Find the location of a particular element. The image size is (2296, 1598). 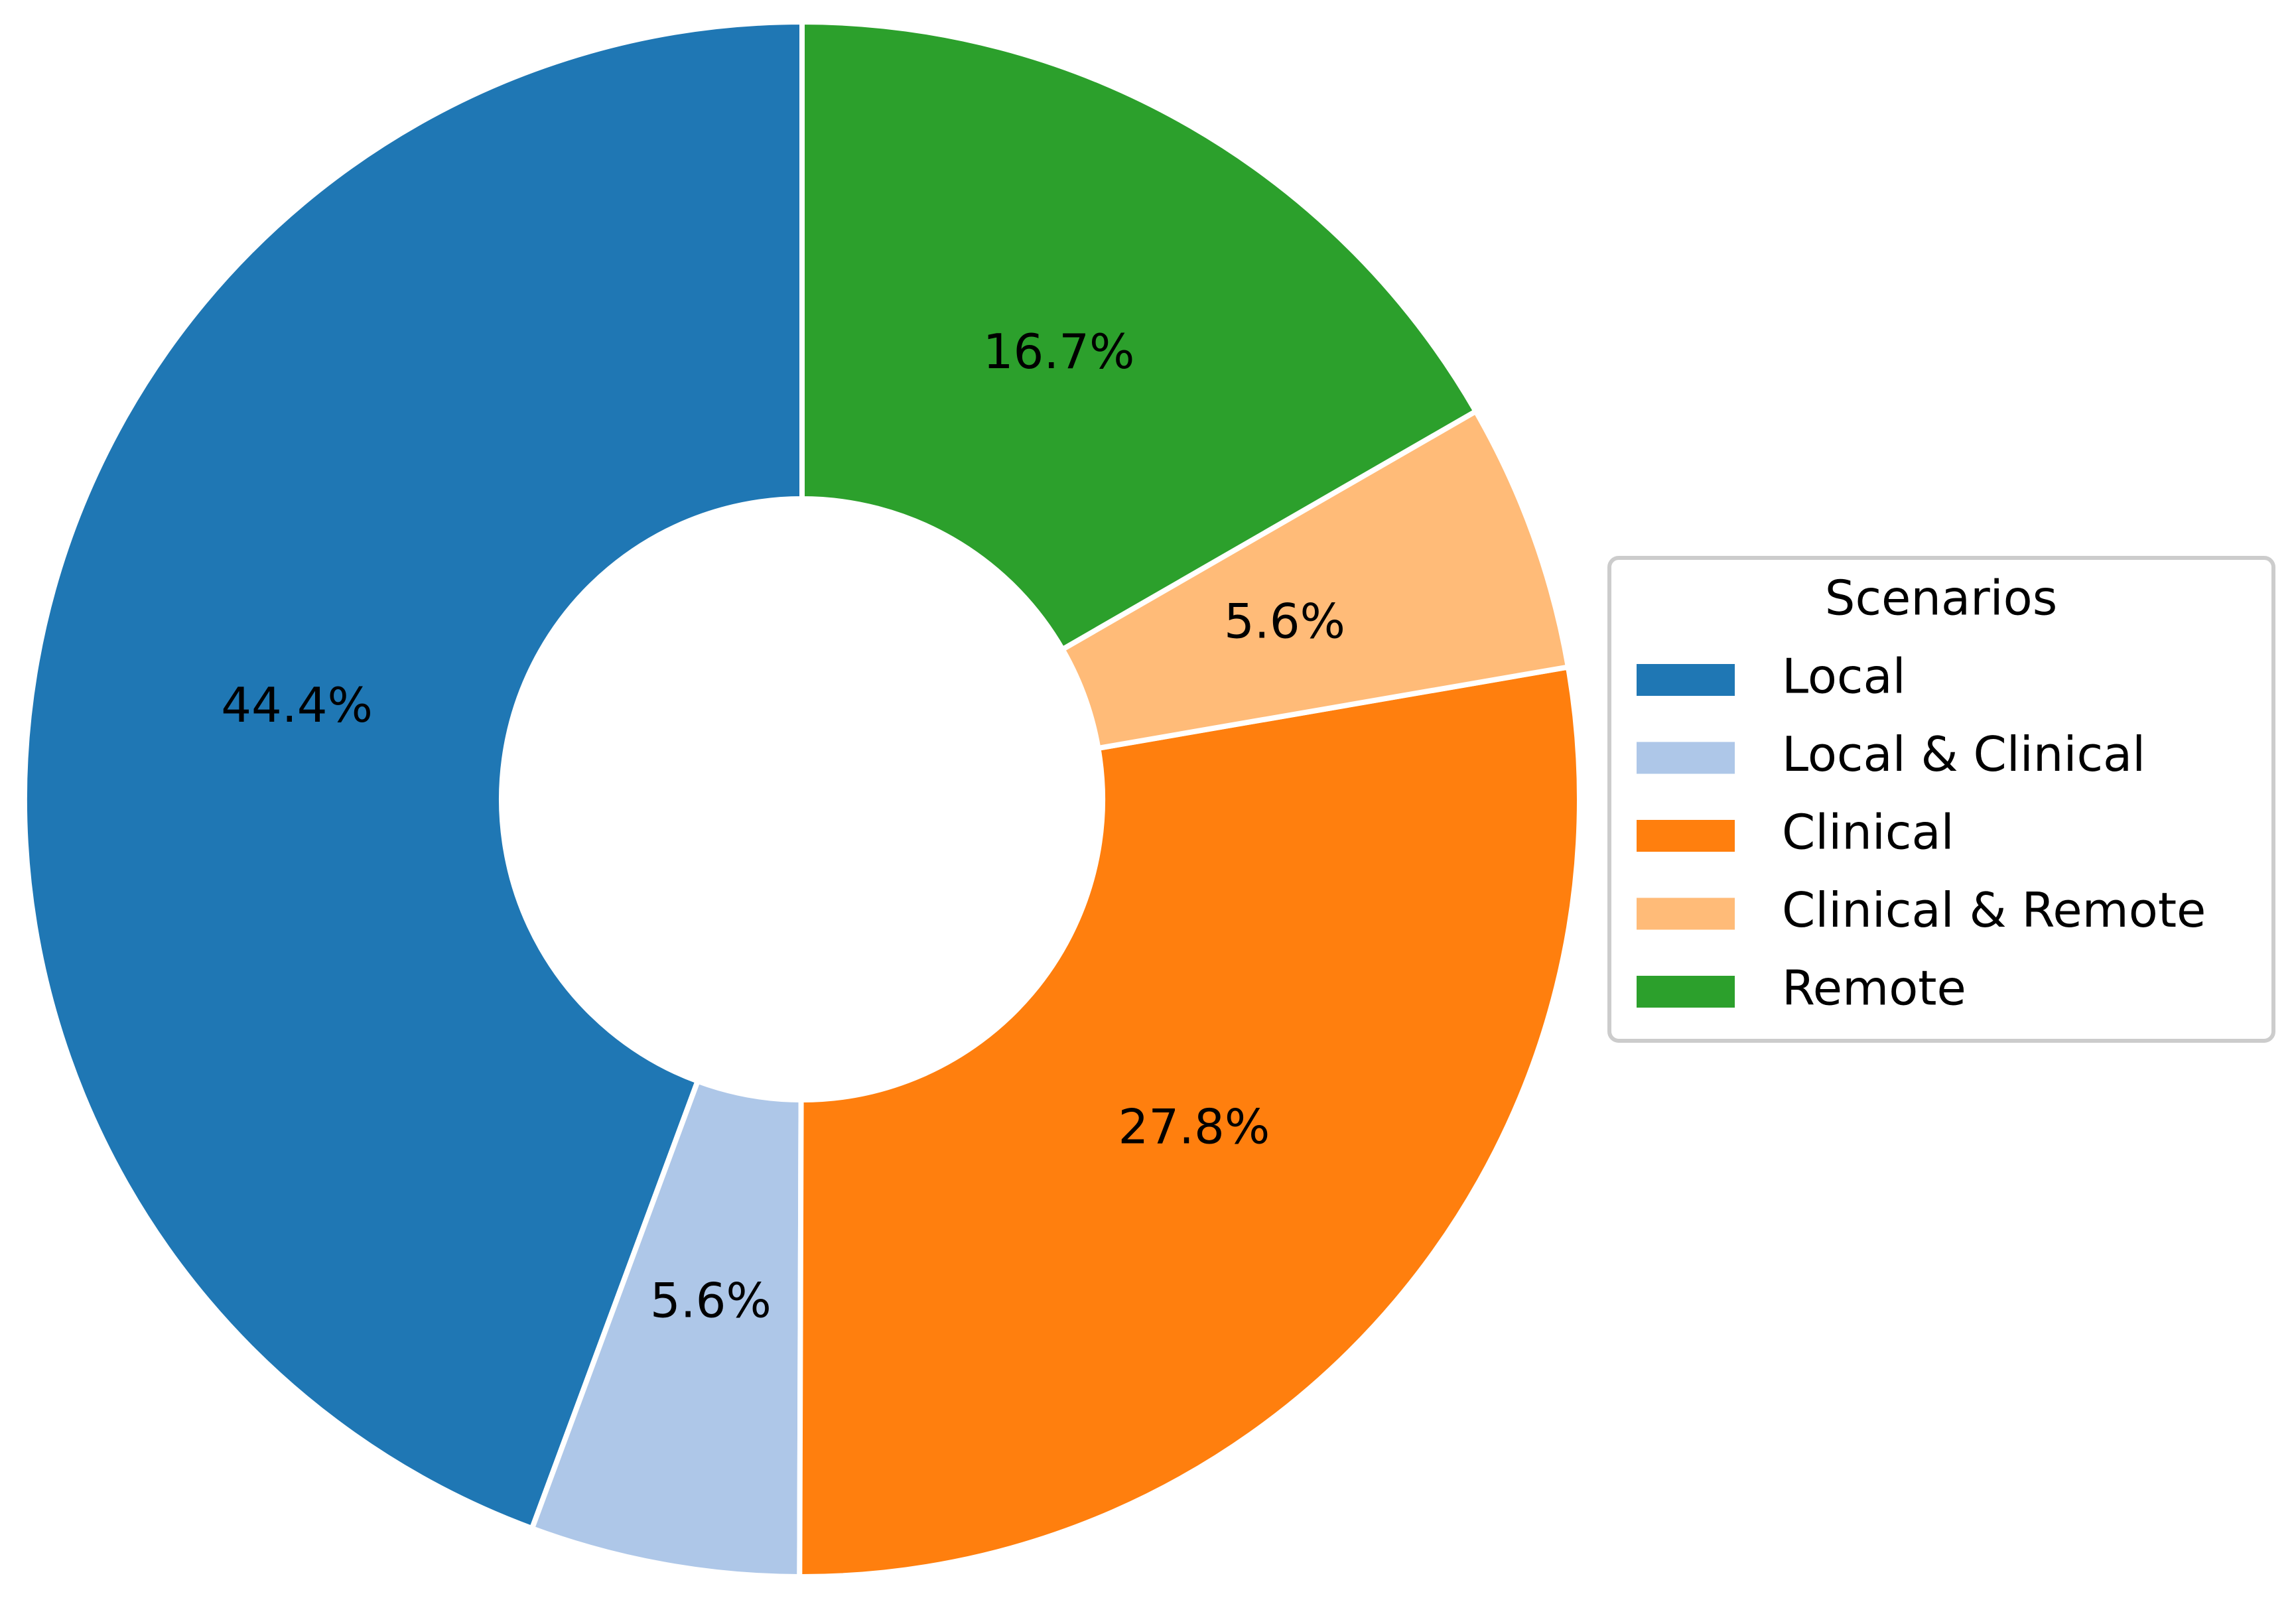

slice-local-and-clinical is located at coordinates (666, 1329).